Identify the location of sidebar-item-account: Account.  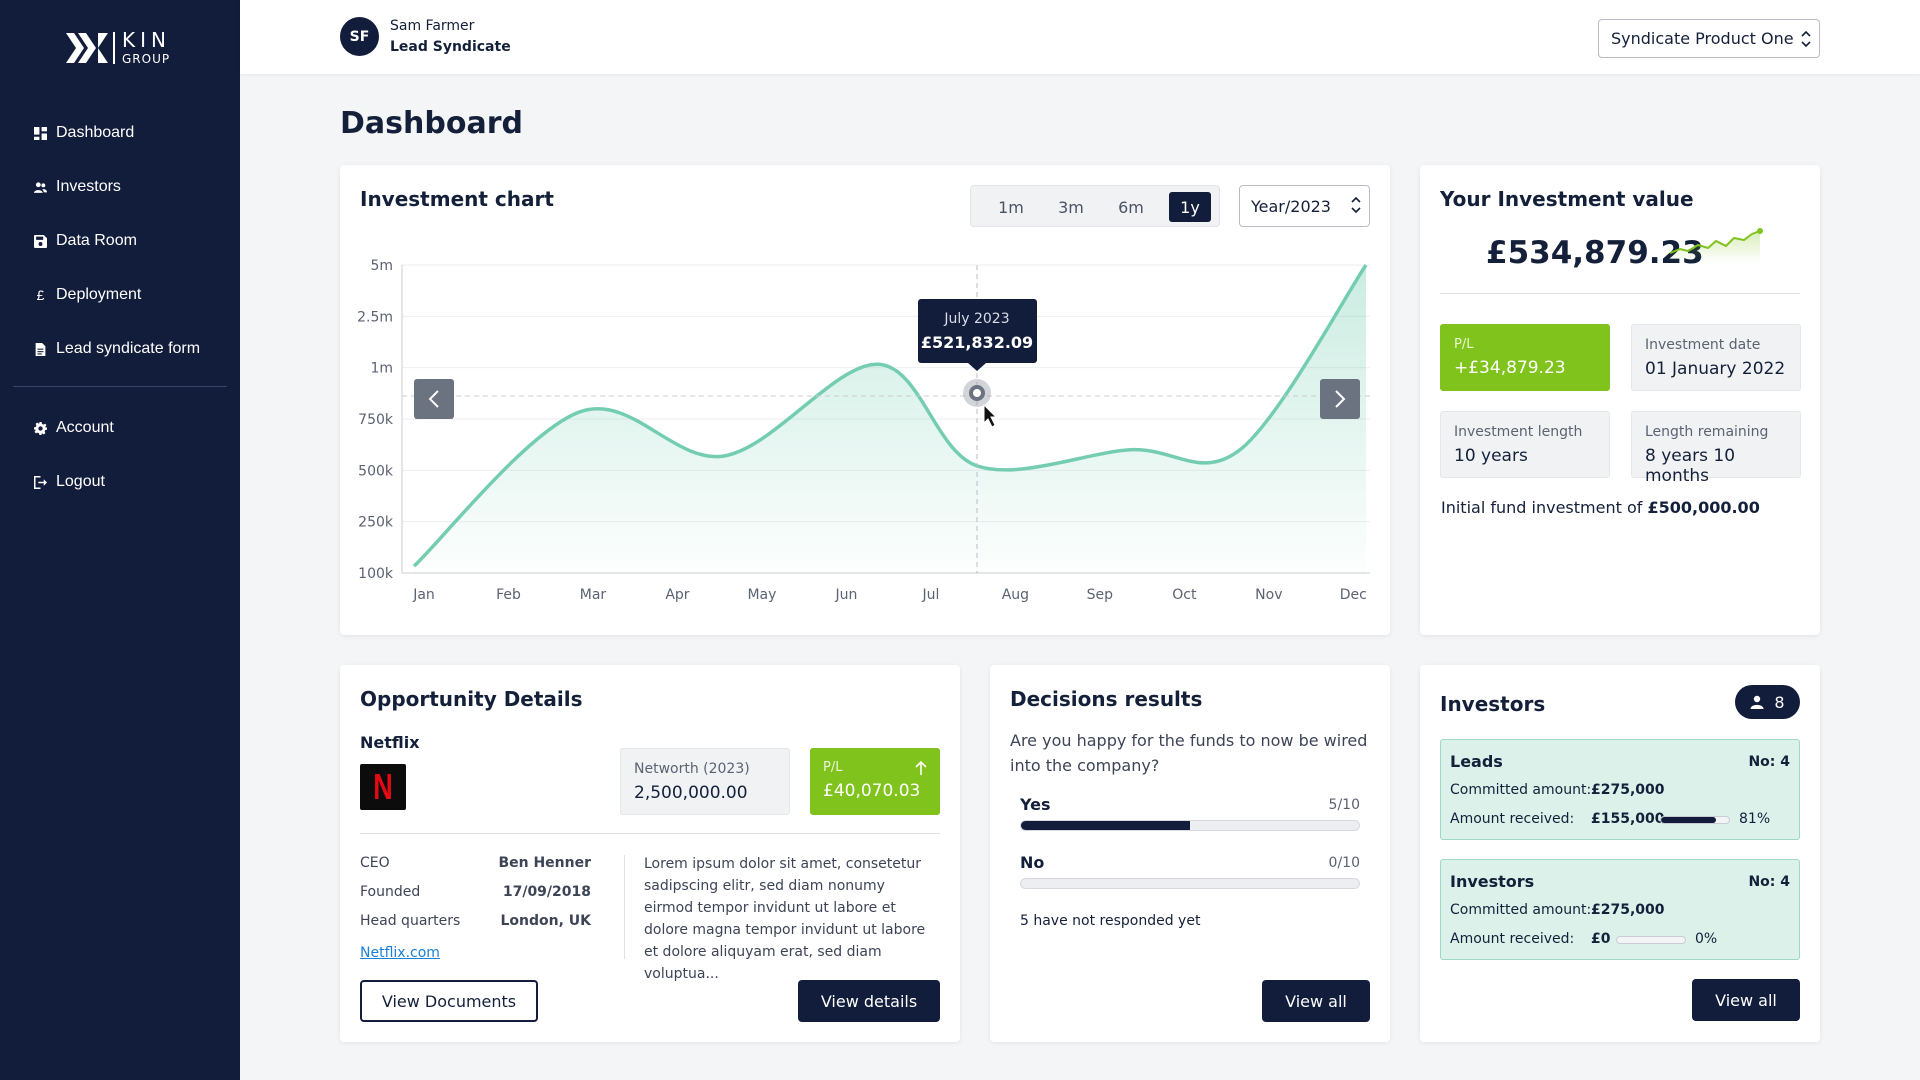
(120, 428).